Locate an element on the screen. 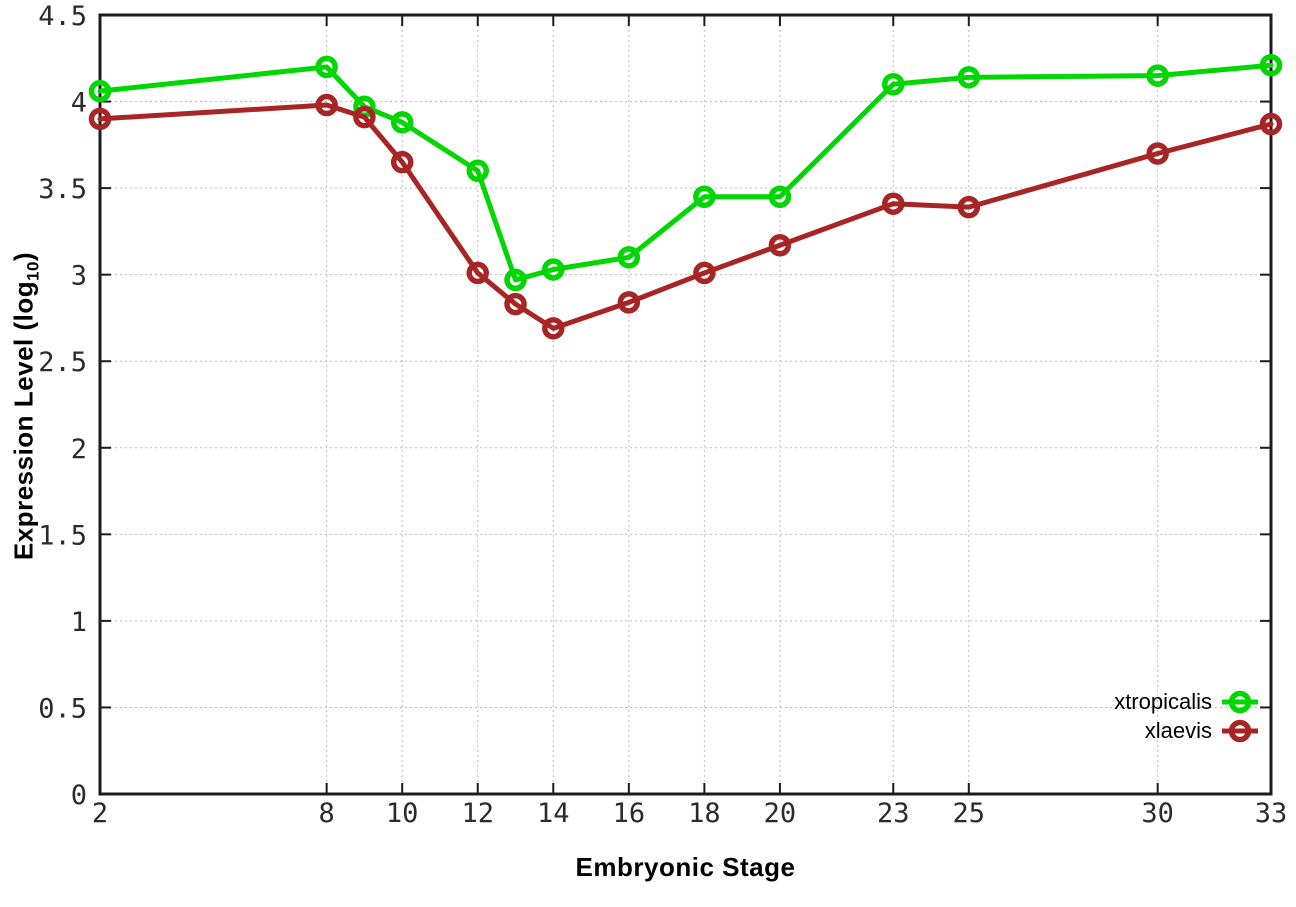 This screenshot has height=907, width=1296. x-tick-label: 23 is located at coordinates (893, 813).